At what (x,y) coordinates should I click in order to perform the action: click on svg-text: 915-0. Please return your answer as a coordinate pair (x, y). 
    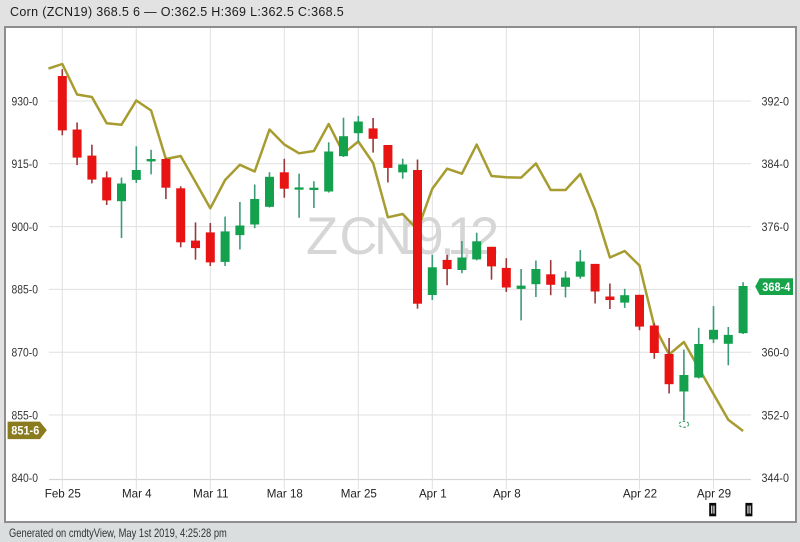
    Looking at the image, I should click on (25, 164).